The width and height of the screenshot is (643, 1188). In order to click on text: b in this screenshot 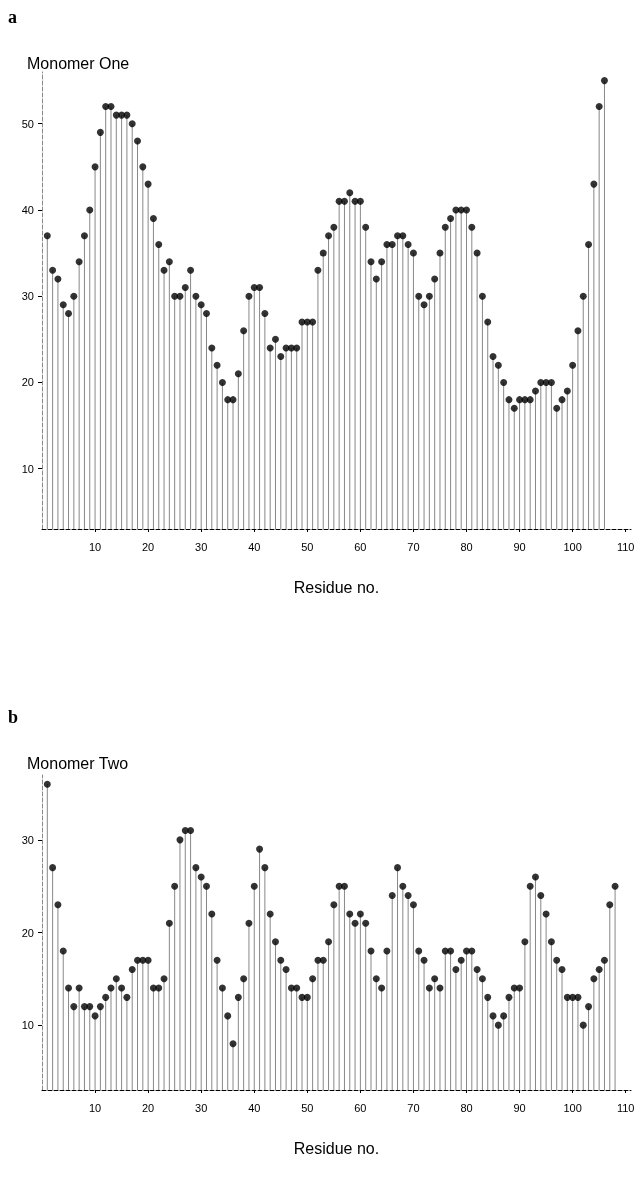, I will do `click(13, 717)`.